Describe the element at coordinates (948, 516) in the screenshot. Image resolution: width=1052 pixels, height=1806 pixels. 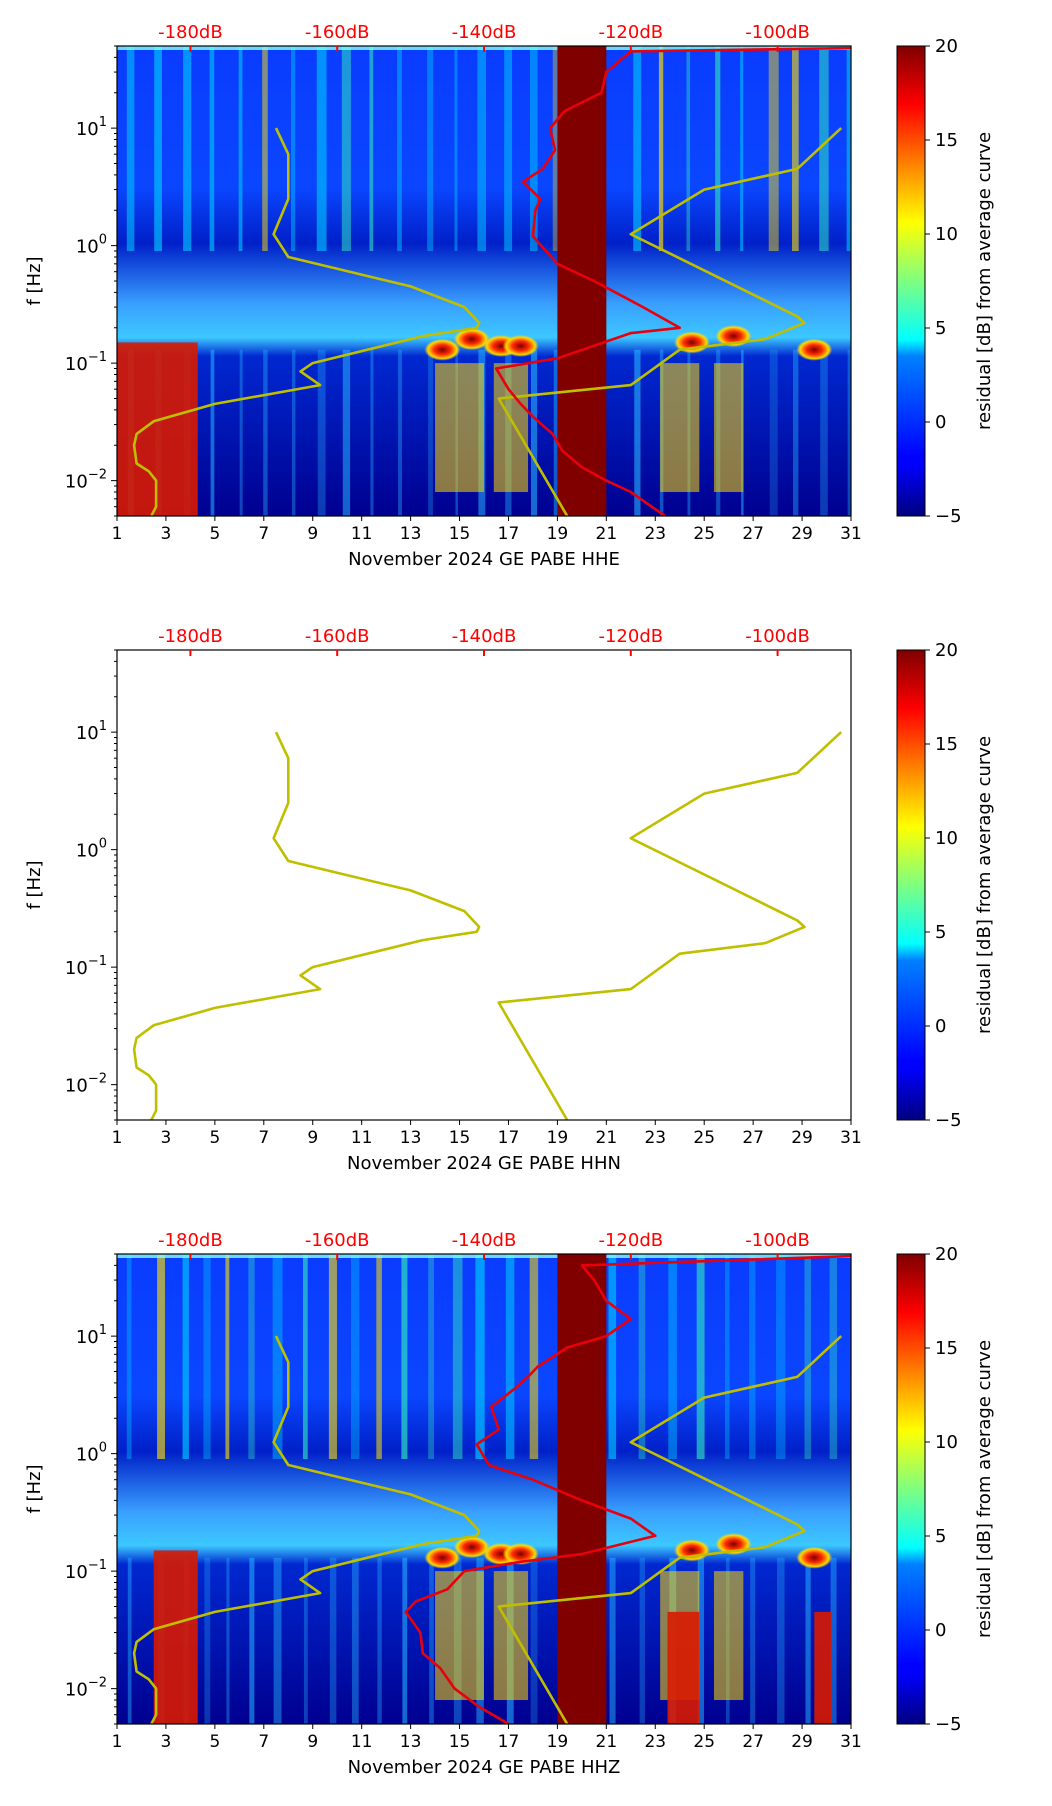
I see `colorbar-tick-label: −5` at that location.